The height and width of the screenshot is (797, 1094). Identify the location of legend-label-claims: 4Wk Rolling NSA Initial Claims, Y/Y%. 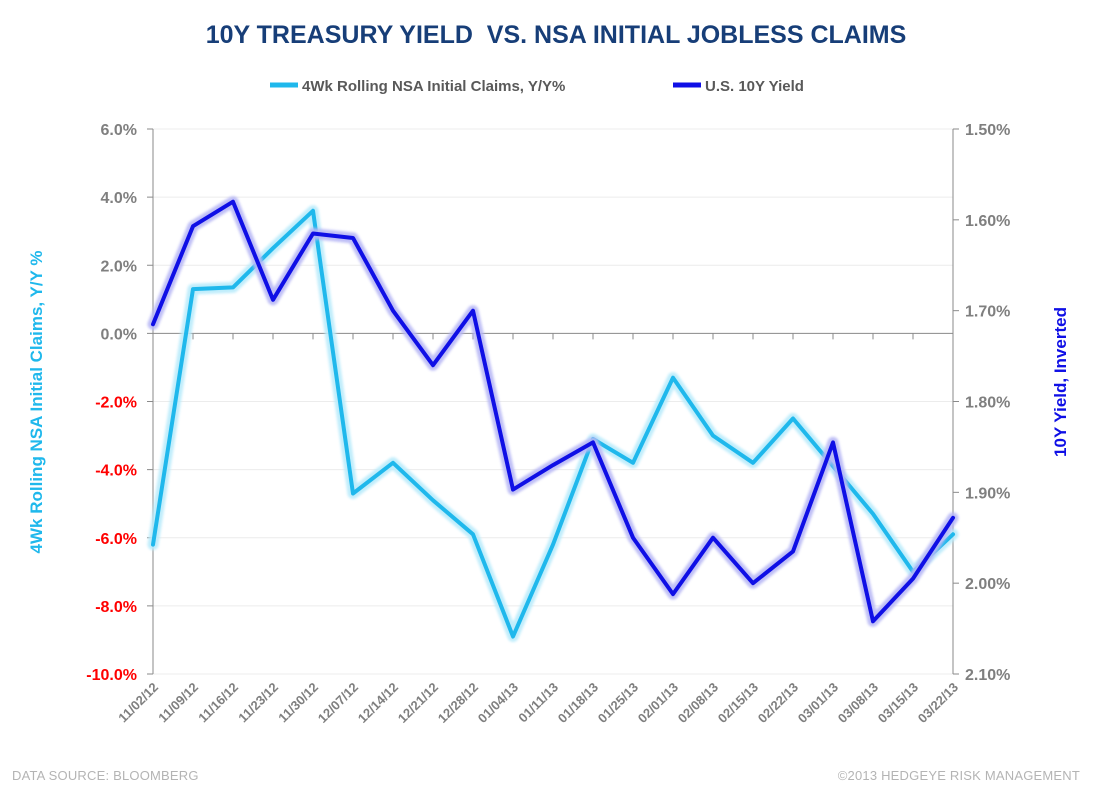
(433, 86).